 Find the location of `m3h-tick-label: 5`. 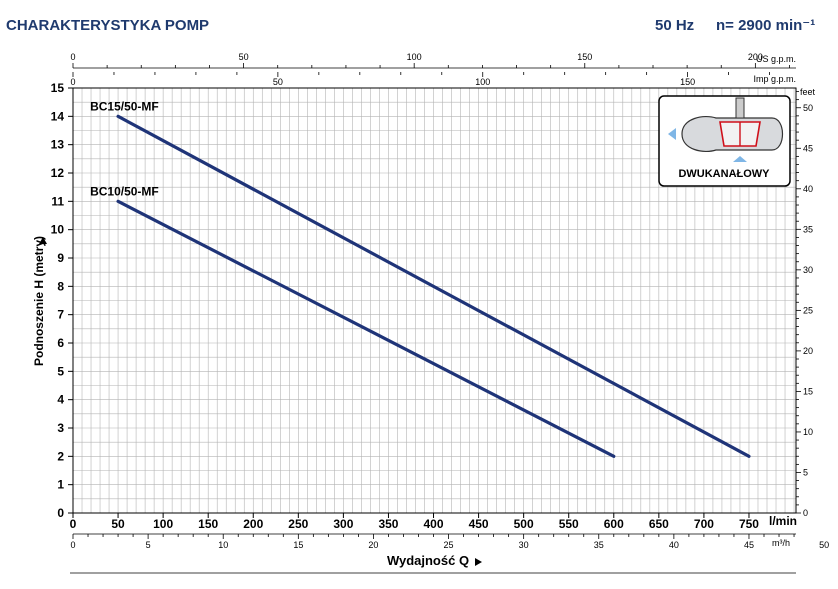

m3h-tick-label: 5 is located at coordinates (148, 545).